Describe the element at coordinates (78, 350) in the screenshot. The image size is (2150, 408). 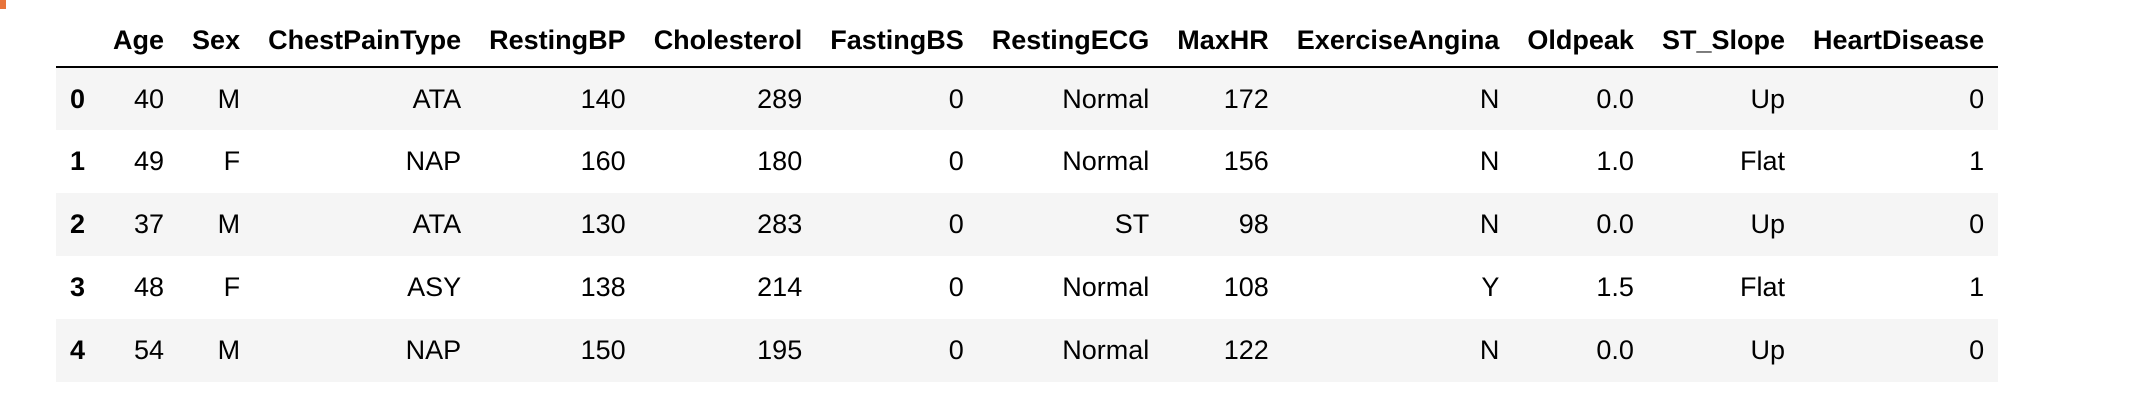
I see `row-index: 4` at that location.